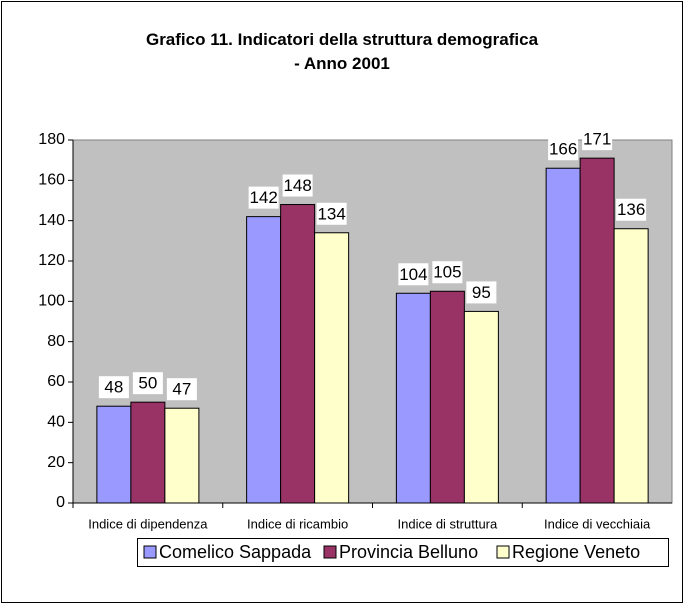  I want to click on data-label: 136, so click(631, 209).